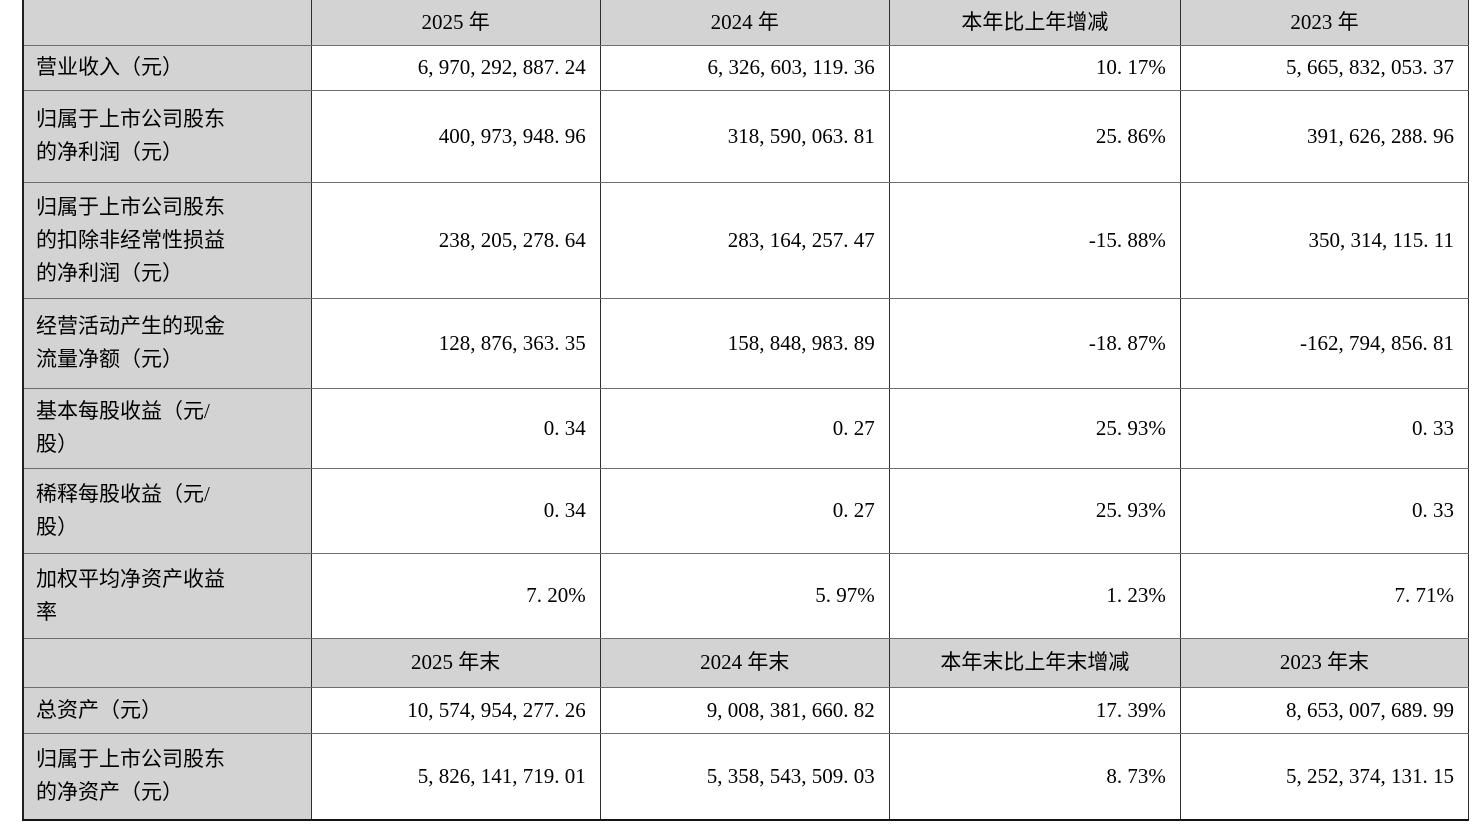 Image resolution: width=1479 pixels, height=831 pixels. I want to click on value-cell: 400, 973, 948. 96, so click(455, 136).